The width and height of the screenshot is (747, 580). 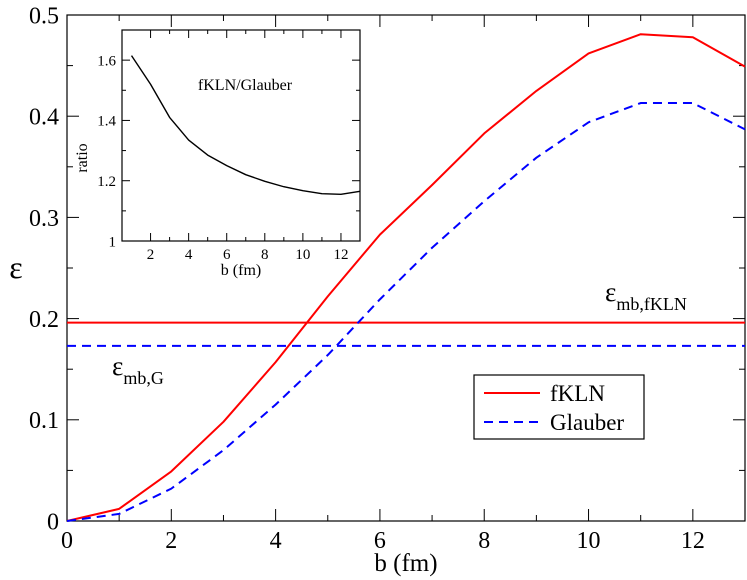 What do you see at coordinates (106, 61) in the screenshot?
I see `inset-y-tick-label: 1.6` at bounding box center [106, 61].